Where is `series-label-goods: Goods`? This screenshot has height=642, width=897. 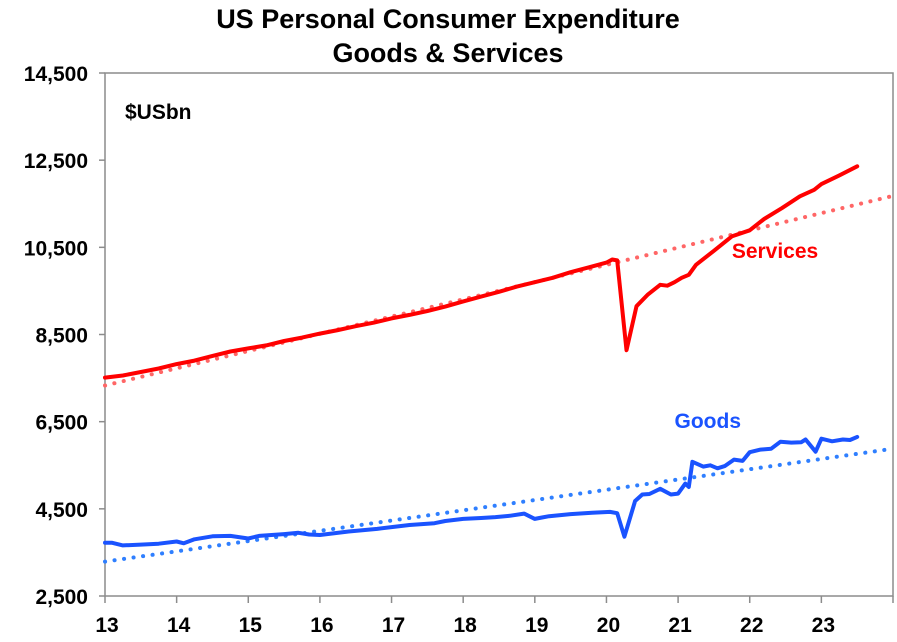 series-label-goods: Goods is located at coordinates (708, 421).